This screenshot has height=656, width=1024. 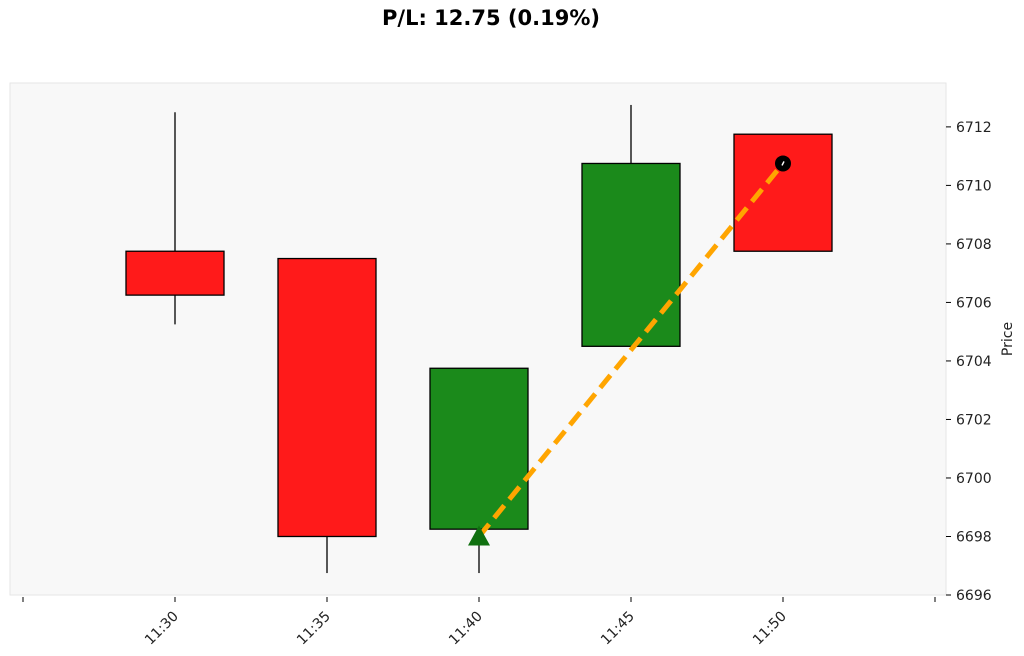 I want to click on y-tick-label: 6706, so click(x=974, y=303).